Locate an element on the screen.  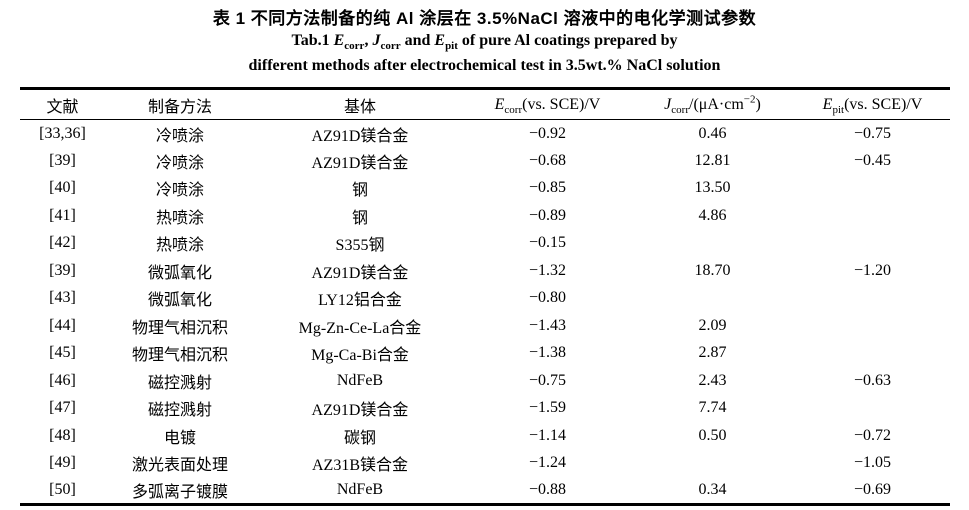
substrate-cell: 碳钢 is located at coordinates (359, 438).